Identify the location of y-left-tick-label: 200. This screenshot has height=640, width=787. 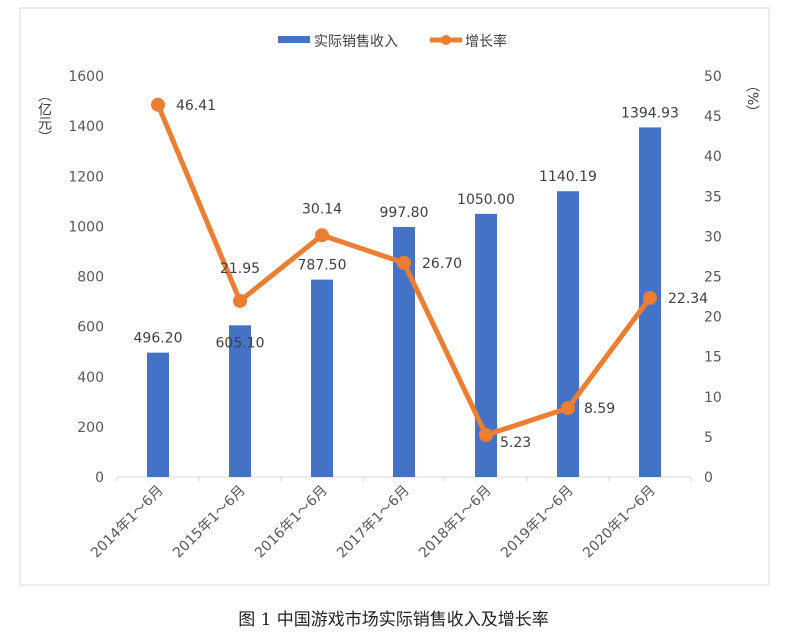
(90, 428).